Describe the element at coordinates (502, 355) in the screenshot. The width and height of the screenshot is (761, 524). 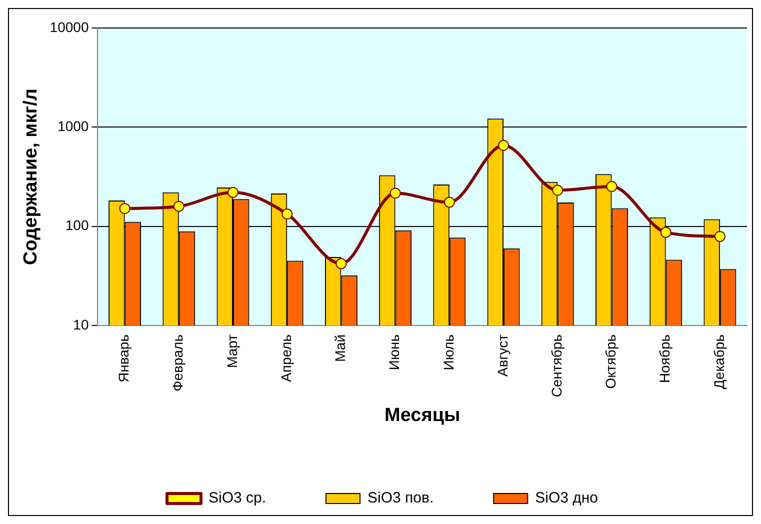
I see `x-tick-label: Август` at that location.